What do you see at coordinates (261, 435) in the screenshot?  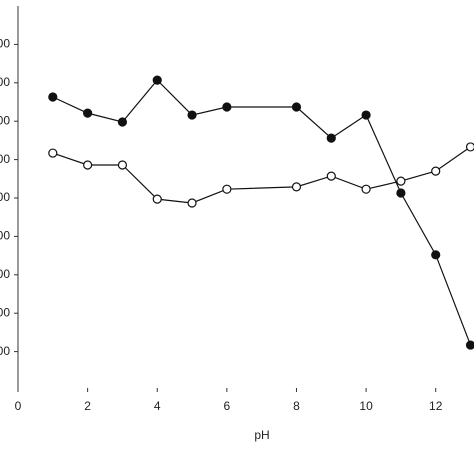 I see `x-axis-label: pH` at bounding box center [261, 435].